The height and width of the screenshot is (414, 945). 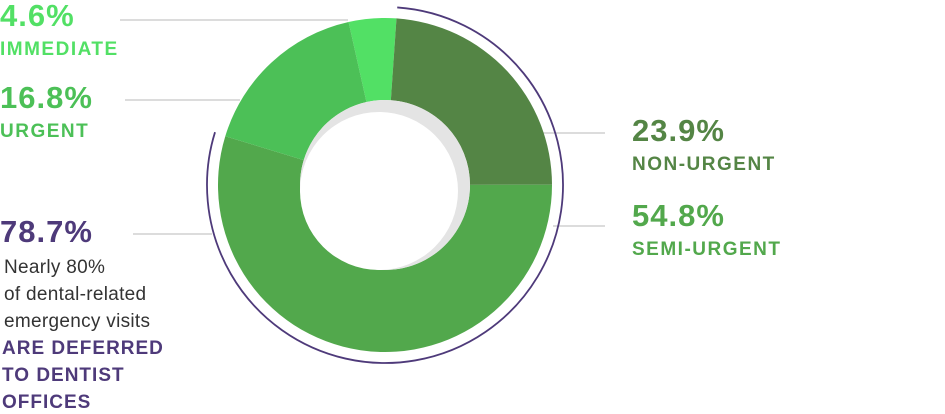 What do you see at coordinates (678, 215) in the screenshot?
I see `value-label: 54.8%` at bounding box center [678, 215].